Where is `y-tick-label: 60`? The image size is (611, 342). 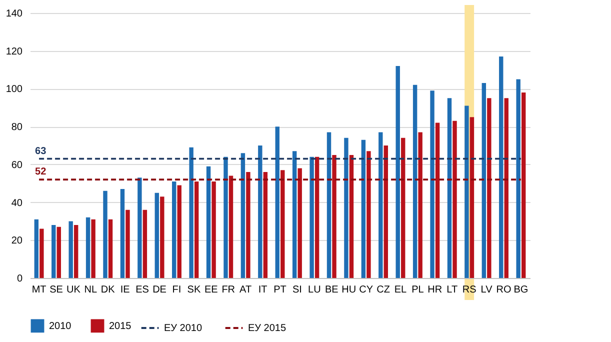 y-tick-label: 60 is located at coordinates (17, 165).